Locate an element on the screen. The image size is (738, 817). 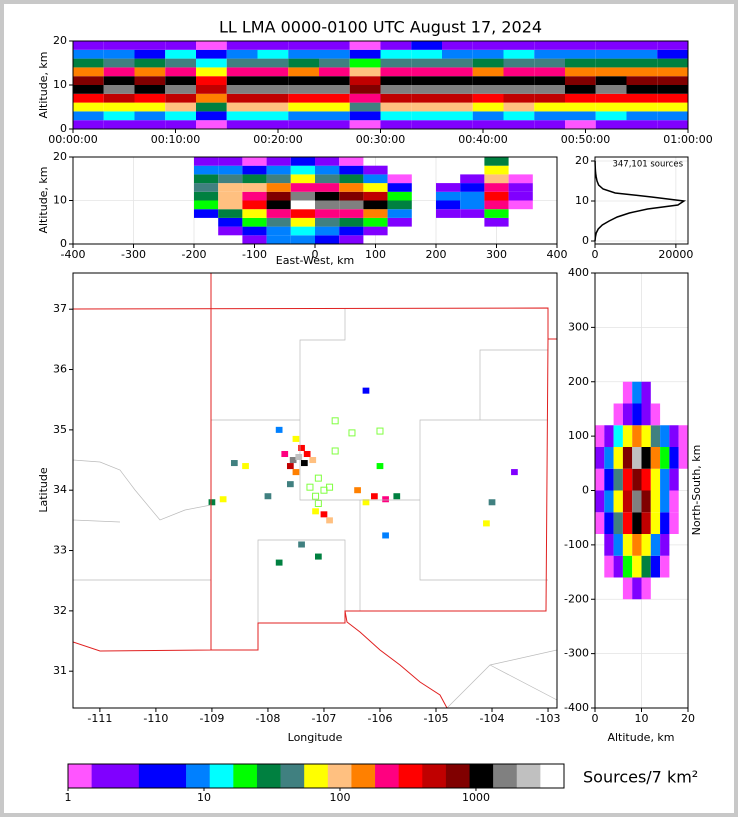
y-tick-label: -400 is located at coordinates (576, 707).